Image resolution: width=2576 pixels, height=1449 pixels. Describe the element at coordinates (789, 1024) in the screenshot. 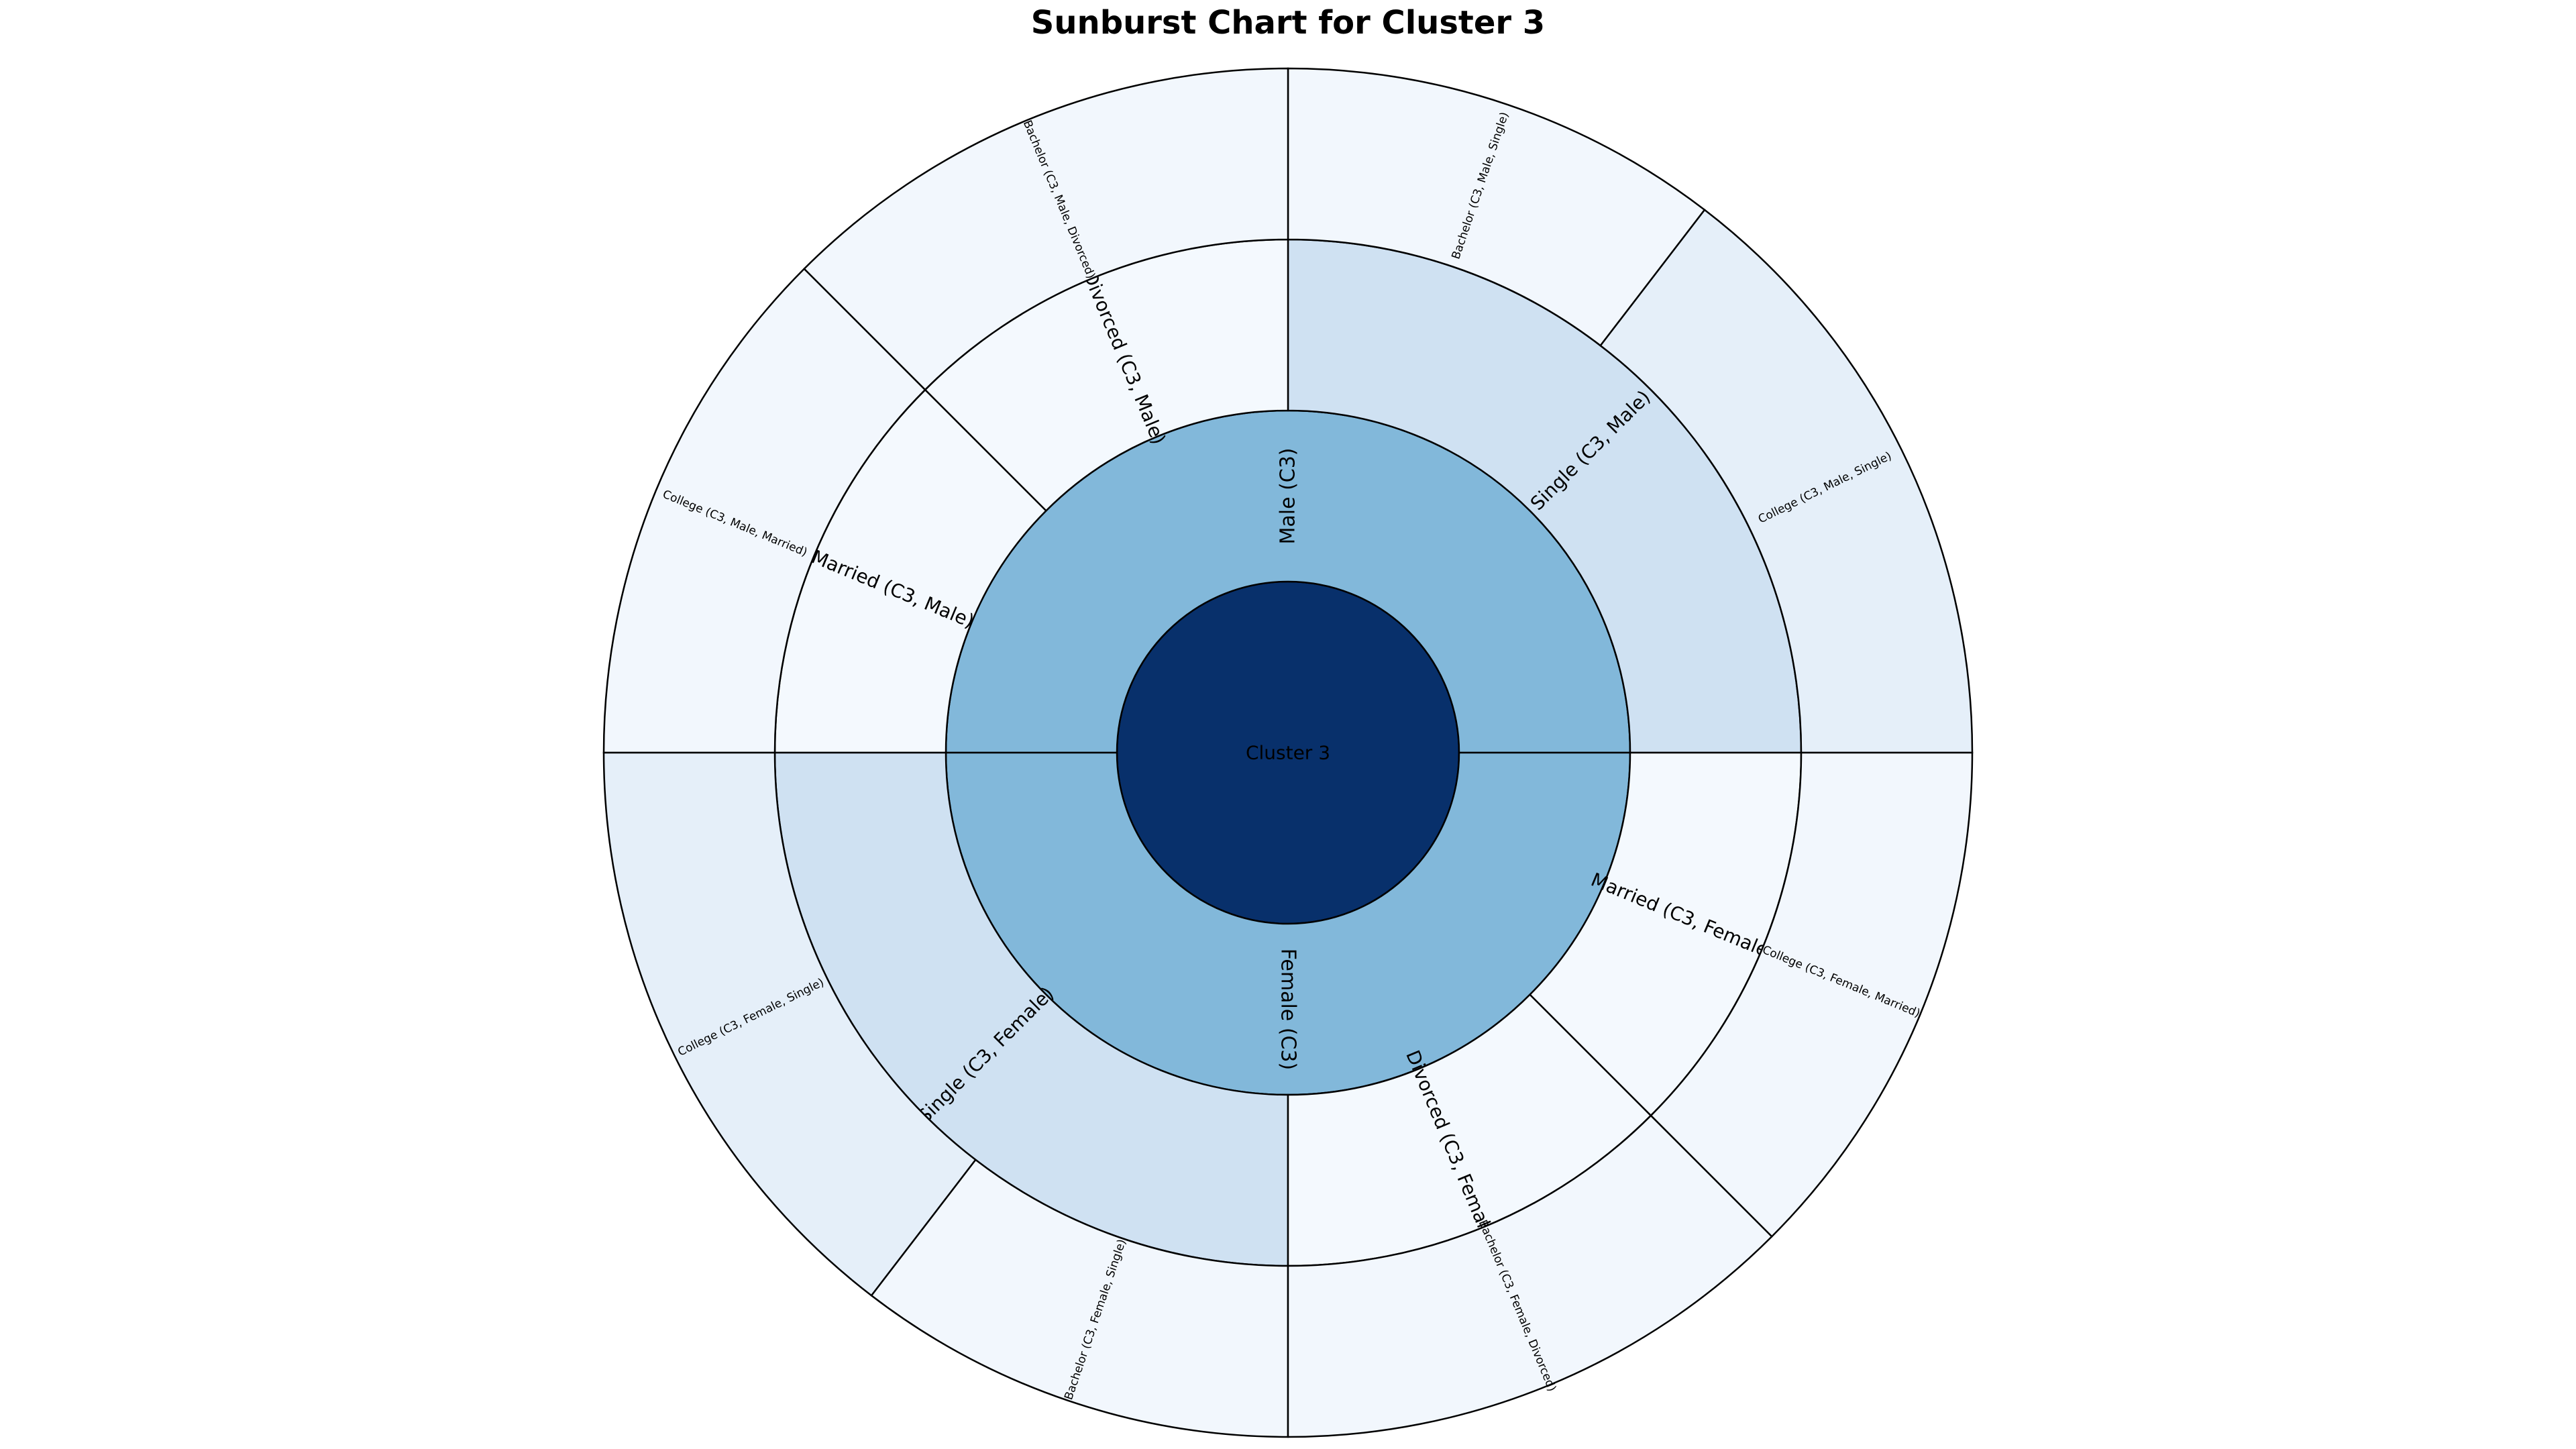

I see `segment-college-c3-female-single` at that location.